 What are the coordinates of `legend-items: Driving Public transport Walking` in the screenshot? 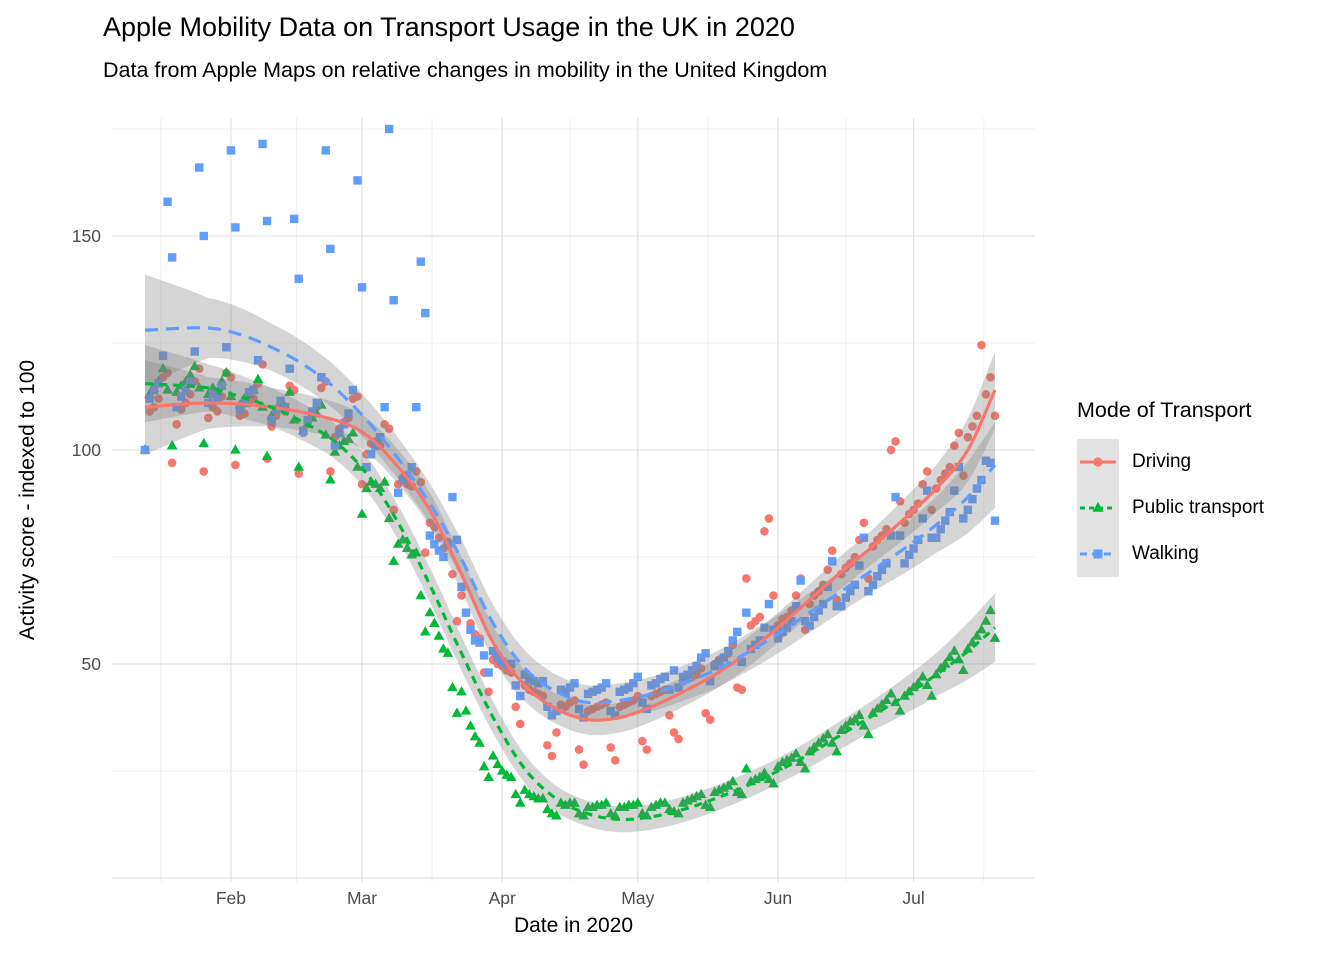 It's located at (1207, 508).